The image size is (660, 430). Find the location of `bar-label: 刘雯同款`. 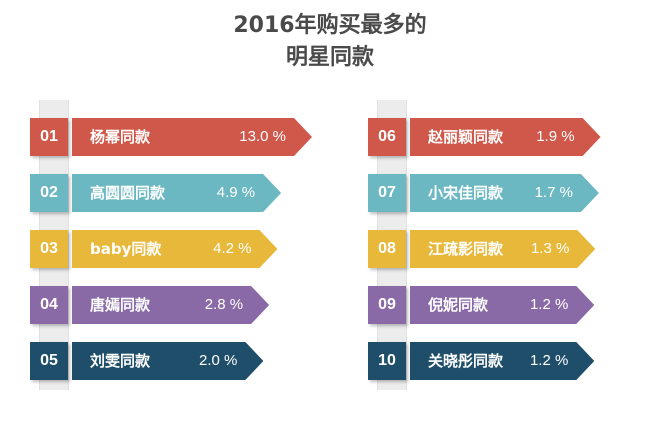

bar-label: 刘雯同款 is located at coordinates (120, 361).